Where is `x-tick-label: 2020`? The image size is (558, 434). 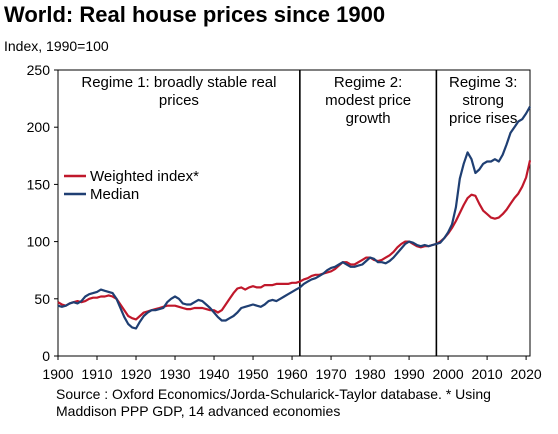 x-tick-label: 2020 is located at coordinates (526, 374).